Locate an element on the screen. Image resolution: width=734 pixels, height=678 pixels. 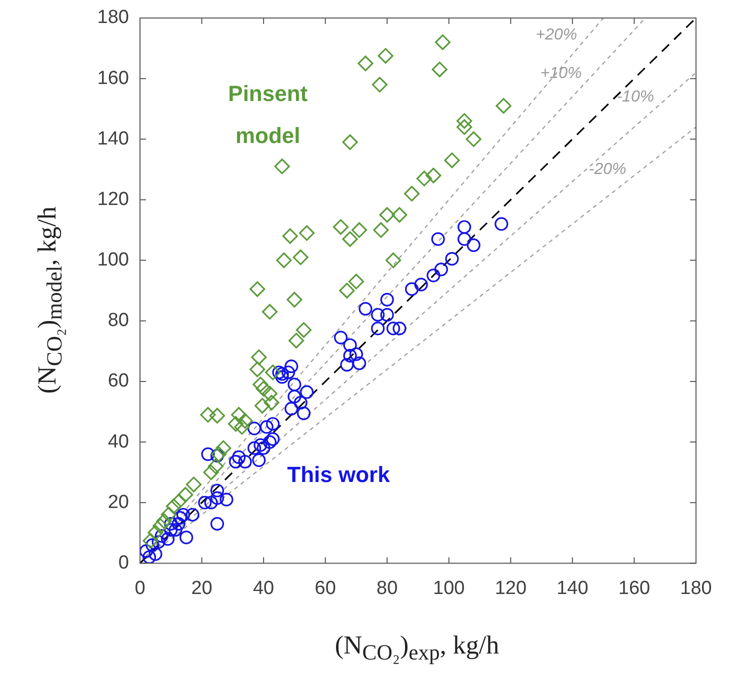
series-label: -10% is located at coordinates (635, 97).